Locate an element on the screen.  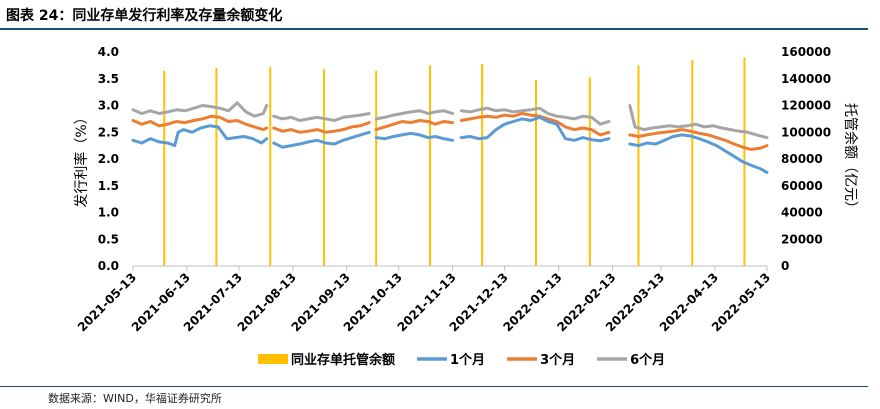
y-left-tick-label: 2.0 is located at coordinates (108, 159).